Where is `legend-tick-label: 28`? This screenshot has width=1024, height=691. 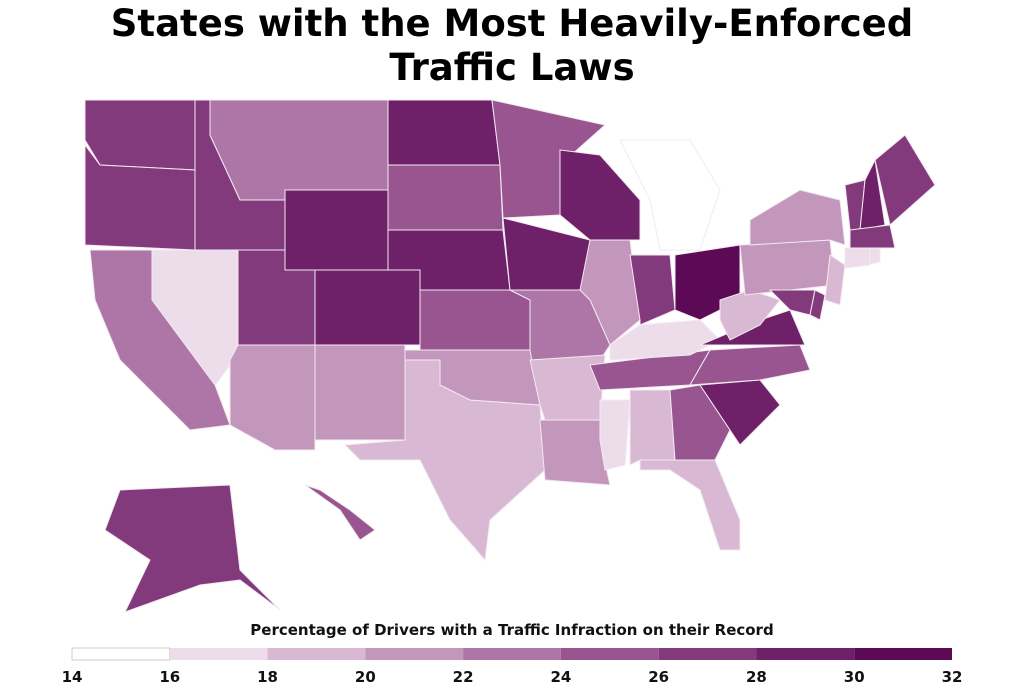 legend-tick-label: 28 is located at coordinates (756, 677).